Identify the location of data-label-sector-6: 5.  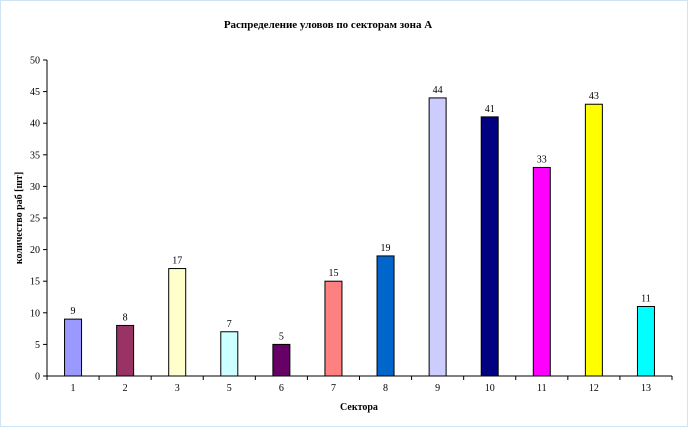
(281, 336).